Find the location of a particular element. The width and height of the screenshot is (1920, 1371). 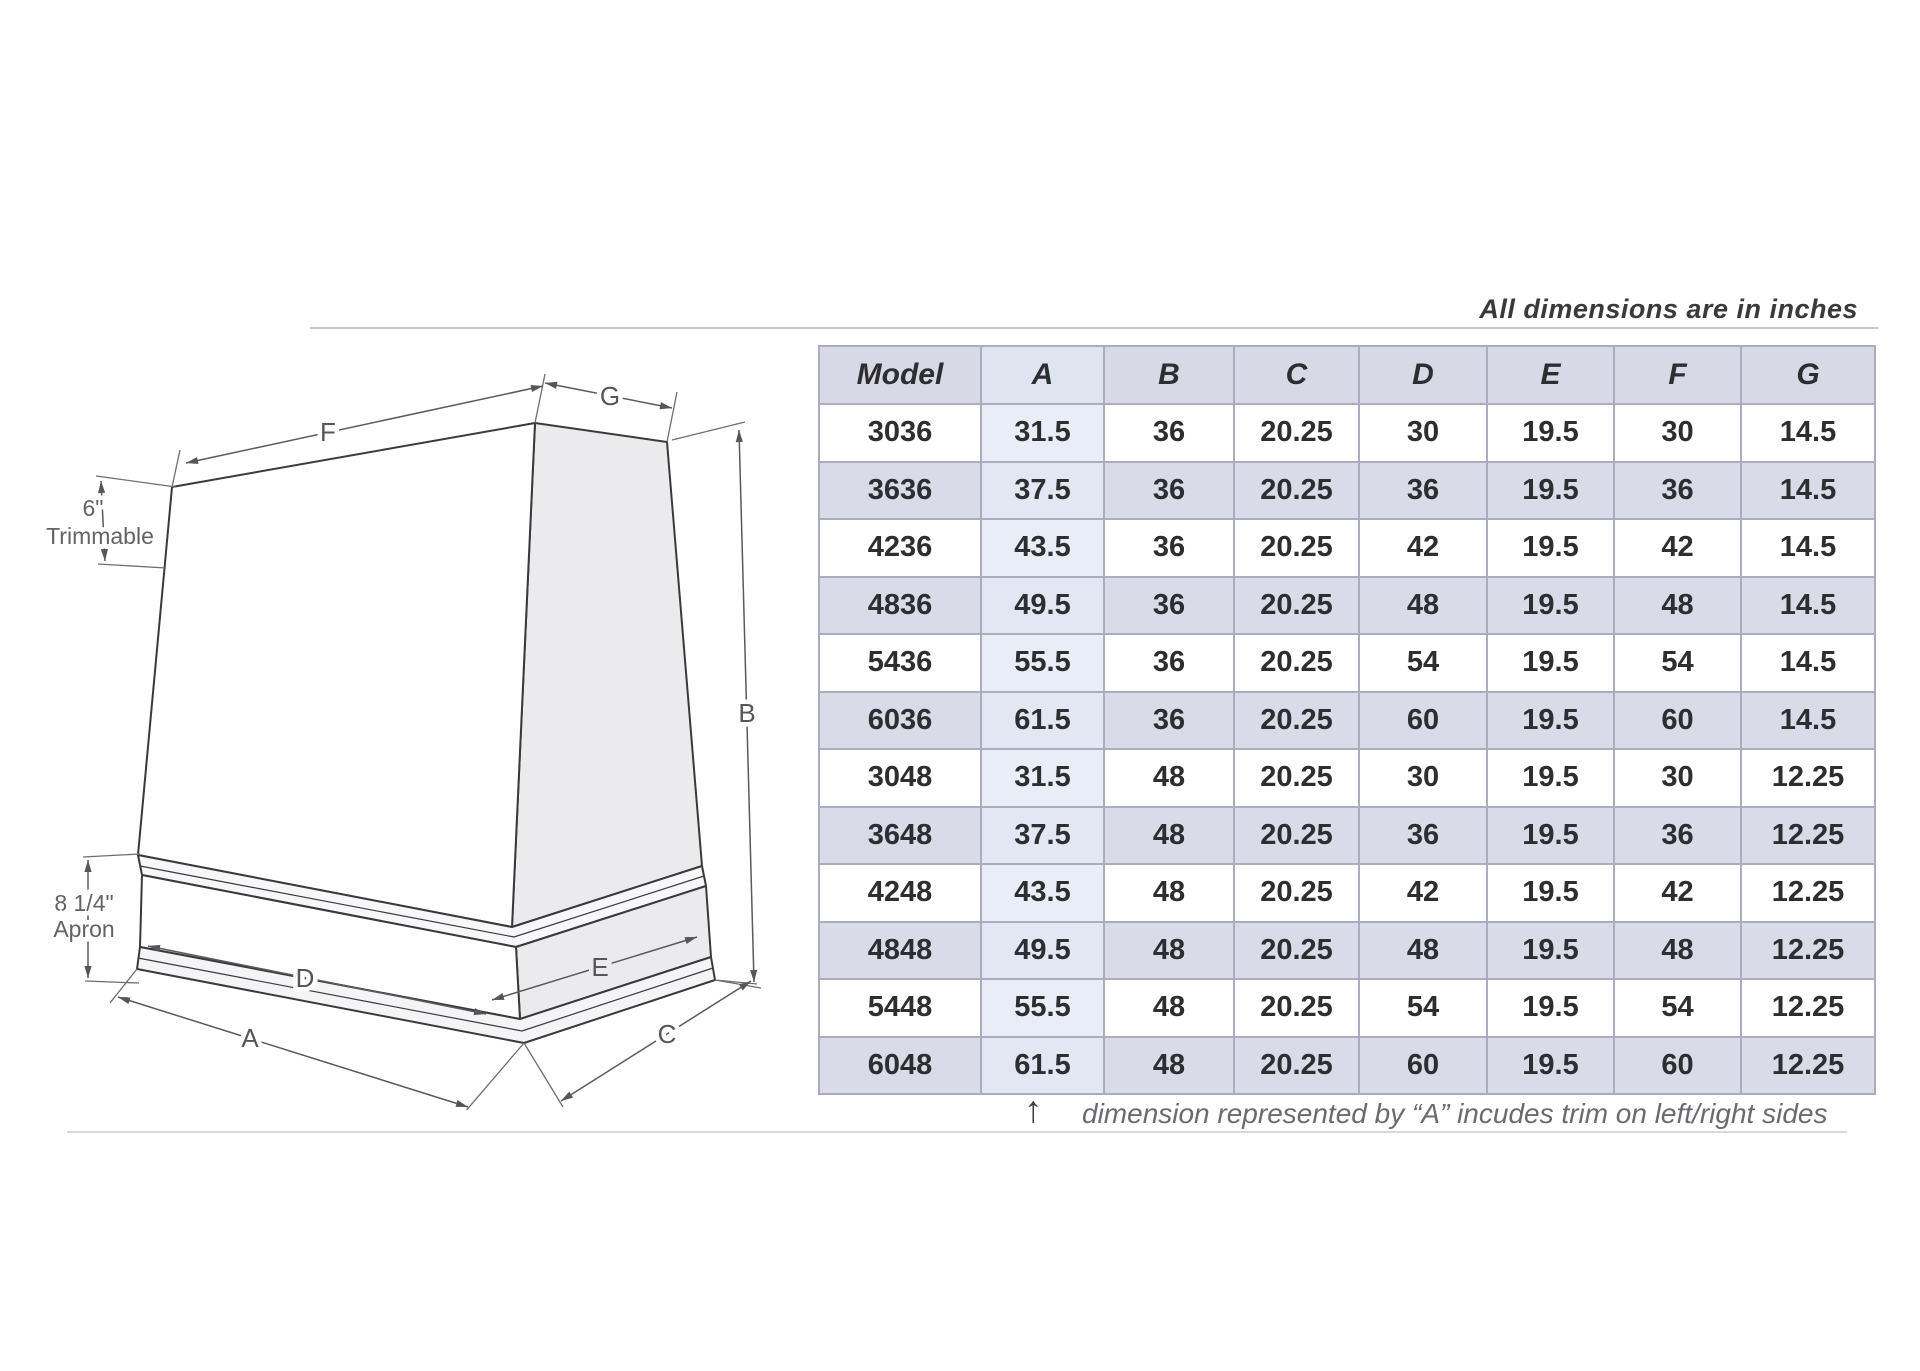

dim-cell: 55.5 is located at coordinates (1042, 663).